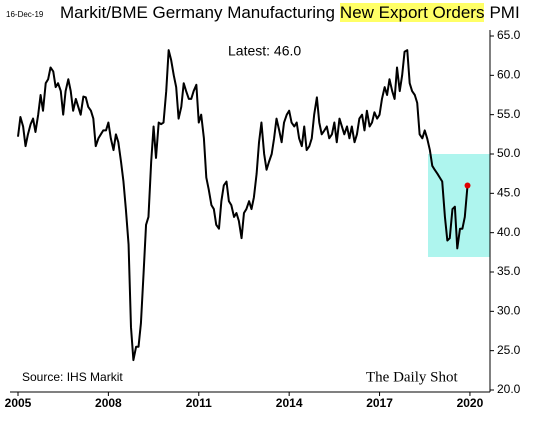  Describe the element at coordinates (197, 12) in the screenshot. I see `title-part: Markit/BME Germany Manufacturing` at that location.